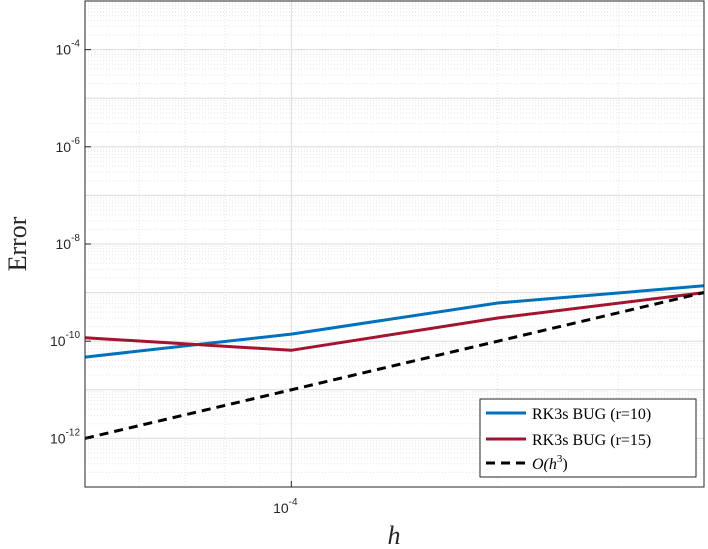  What do you see at coordinates (68, 145) in the screenshot?
I see `y-tick-label: 10⁻⁶` at bounding box center [68, 145].